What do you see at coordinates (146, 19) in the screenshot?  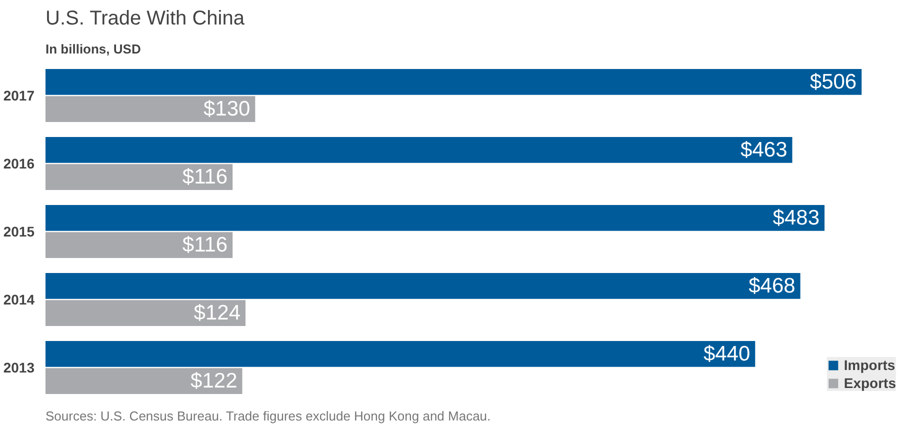 I see `chart-title: U.S. Trade With China` at bounding box center [146, 19].